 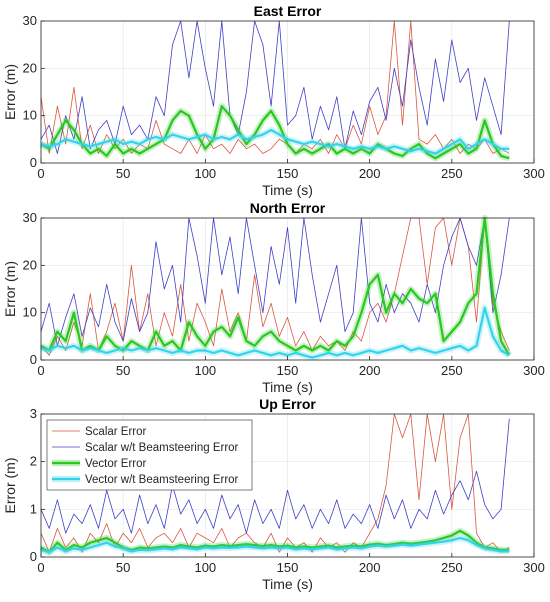 I want to click on legend-entry-label: Vector w/t Beamsteering Error, so click(x=162, y=480).